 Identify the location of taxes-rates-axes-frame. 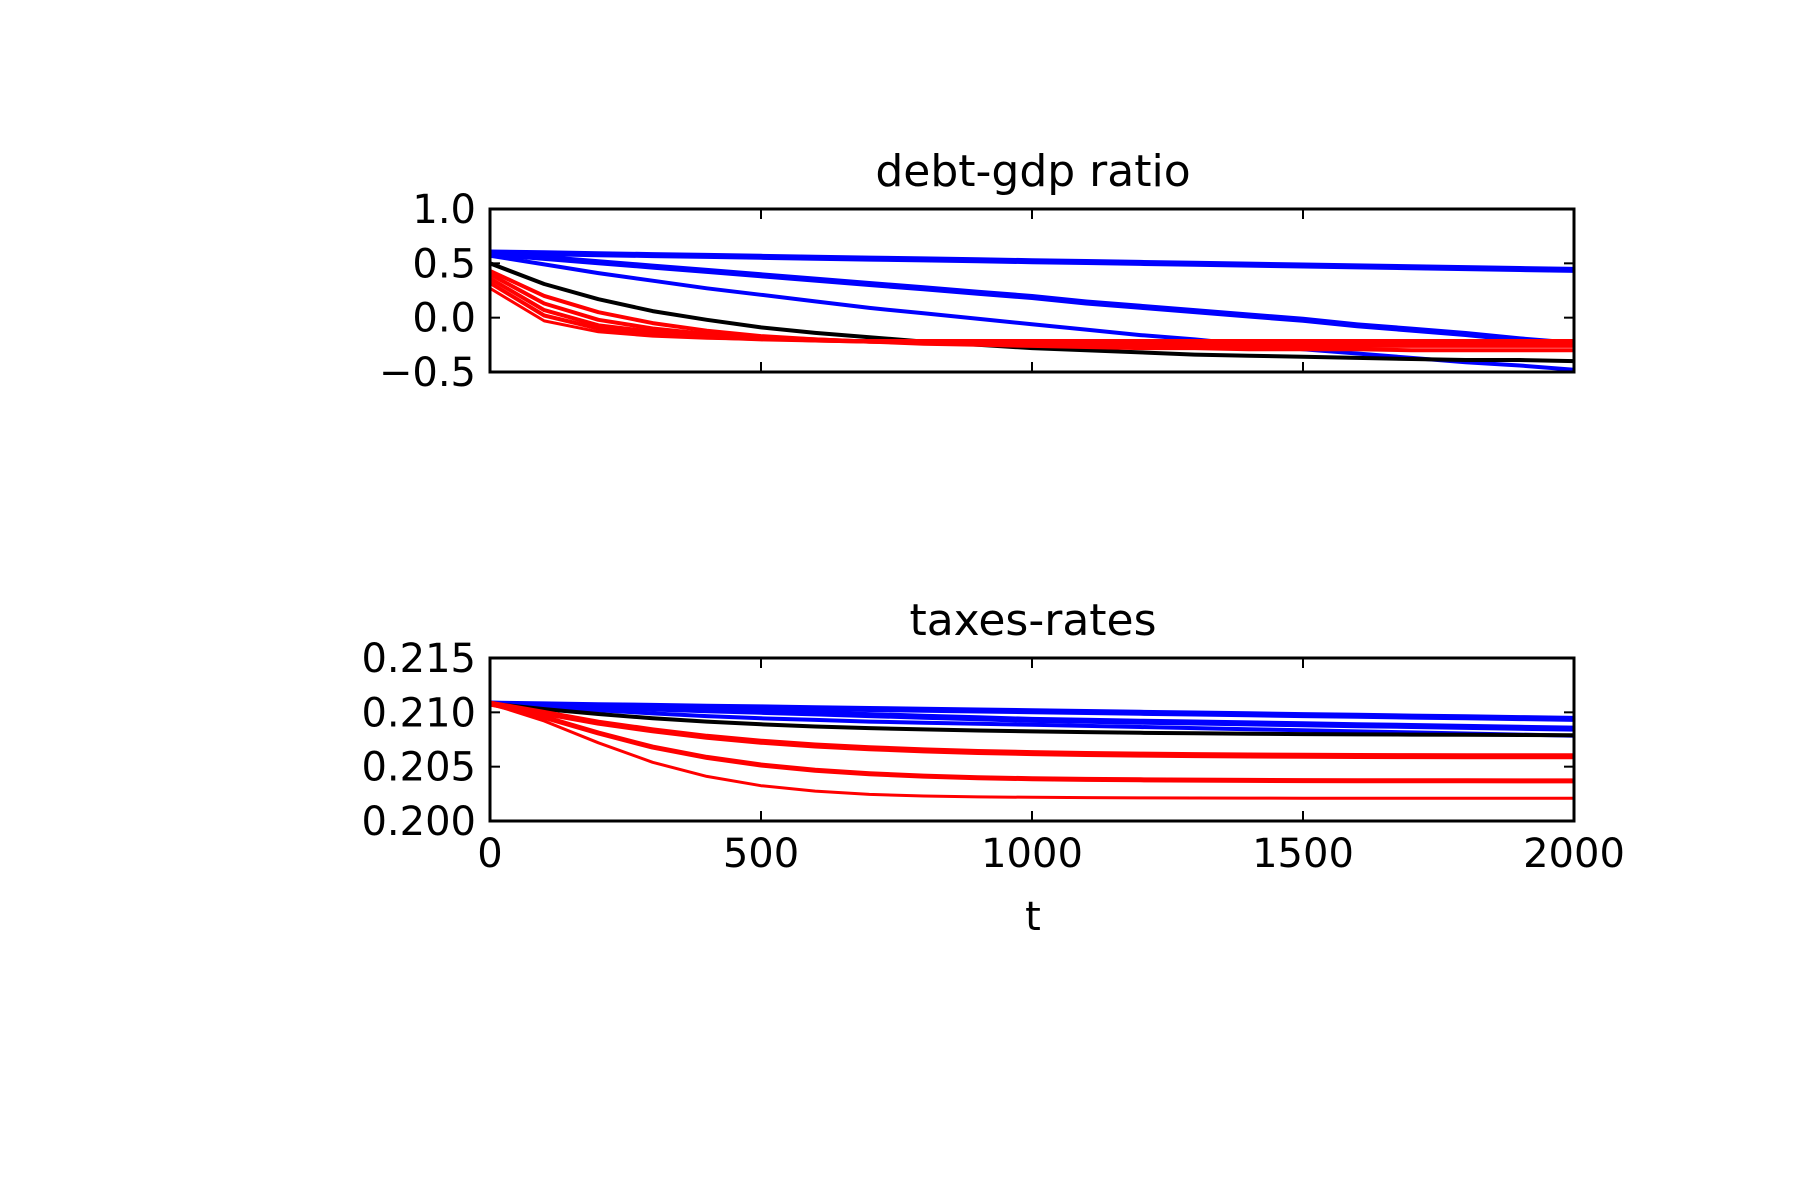
(1032, 739).